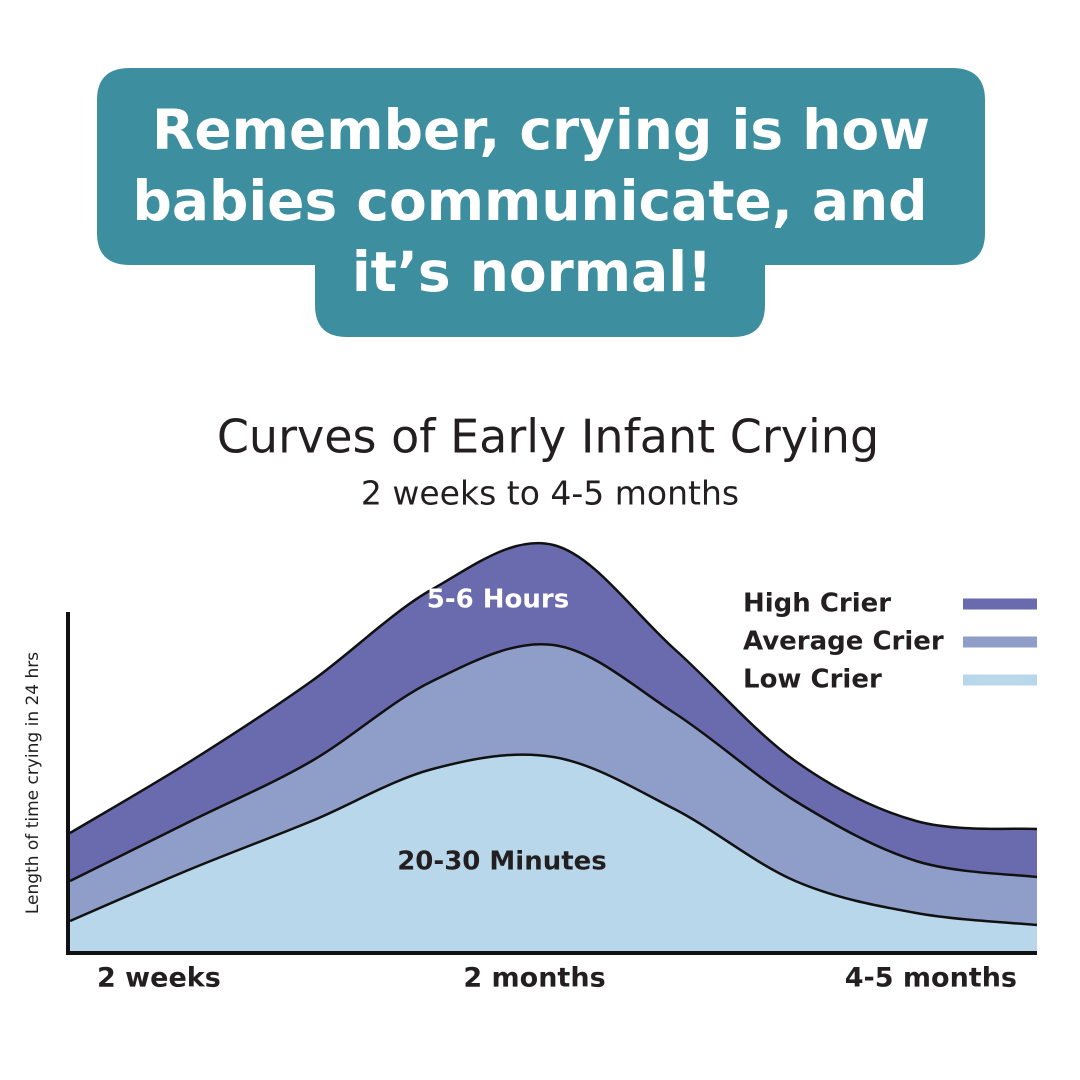  What do you see at coordinates (532, 272) in the screenshot?
I see `banner-text: it’s normal!` at bounding box center [532, 272].